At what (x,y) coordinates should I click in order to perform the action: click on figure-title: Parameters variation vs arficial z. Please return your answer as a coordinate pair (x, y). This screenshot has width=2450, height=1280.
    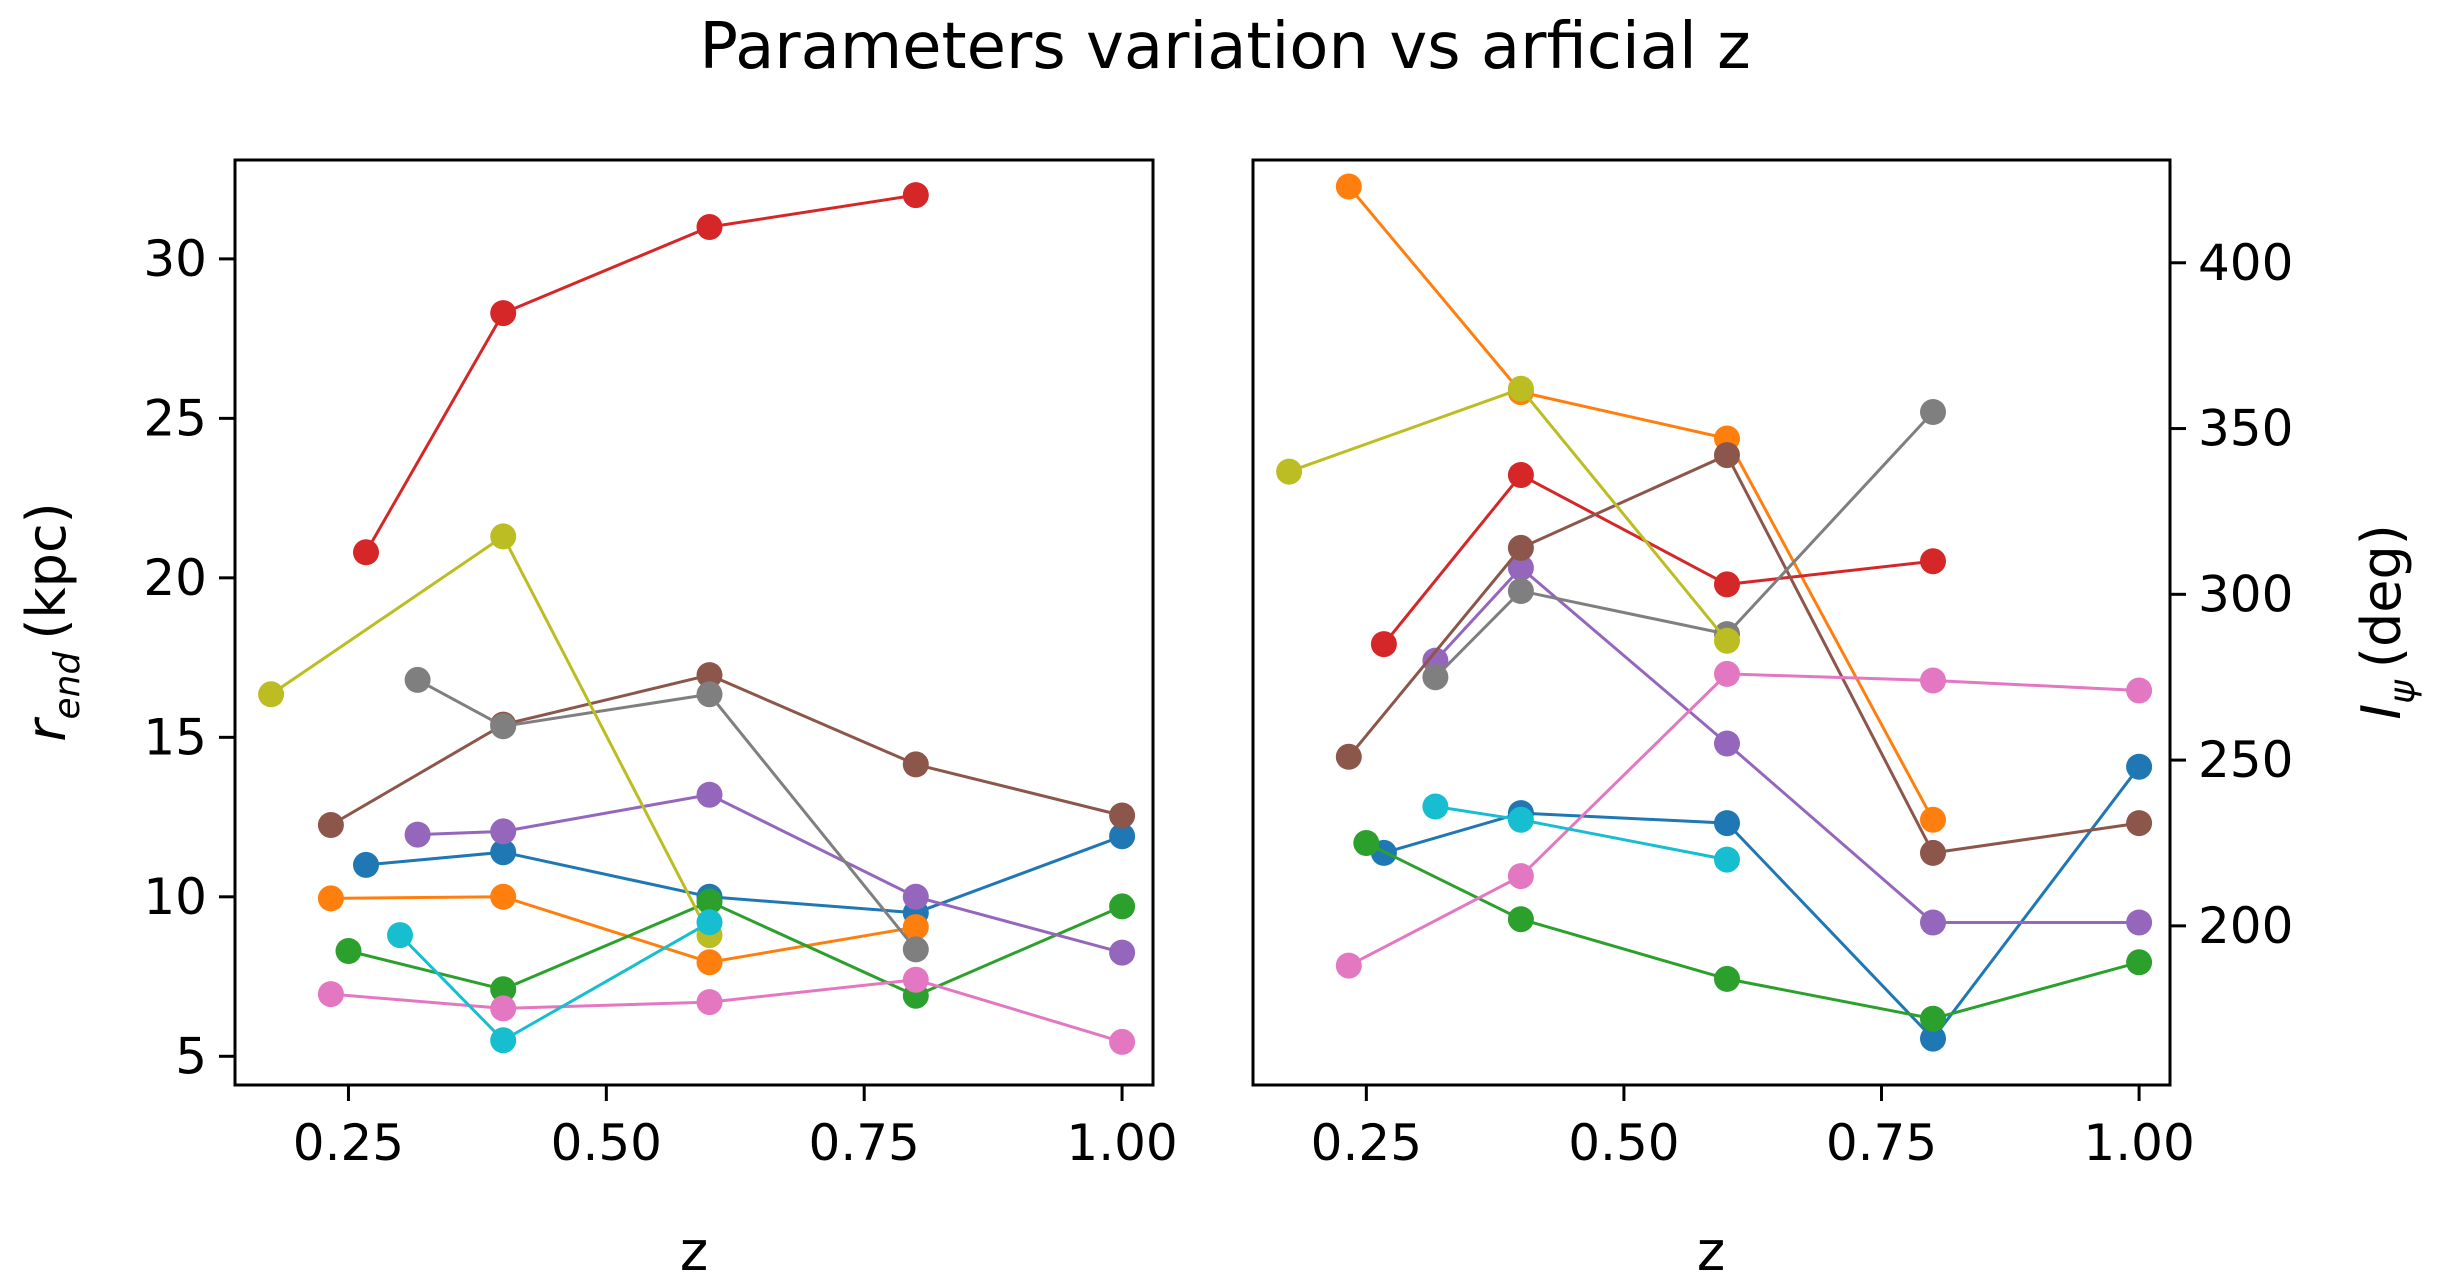
    Looking at the image, I should click on (1224, 47).